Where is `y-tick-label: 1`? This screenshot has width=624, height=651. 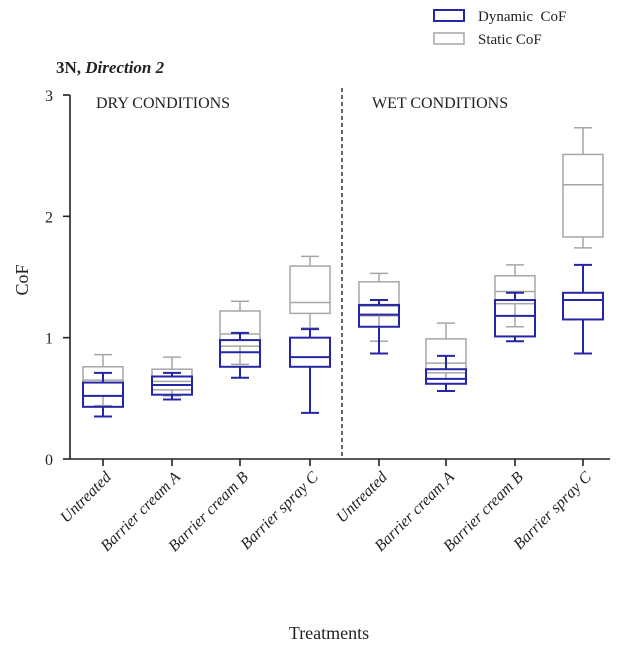 y-tick-label: 1 is located at coordinates (49, 339).